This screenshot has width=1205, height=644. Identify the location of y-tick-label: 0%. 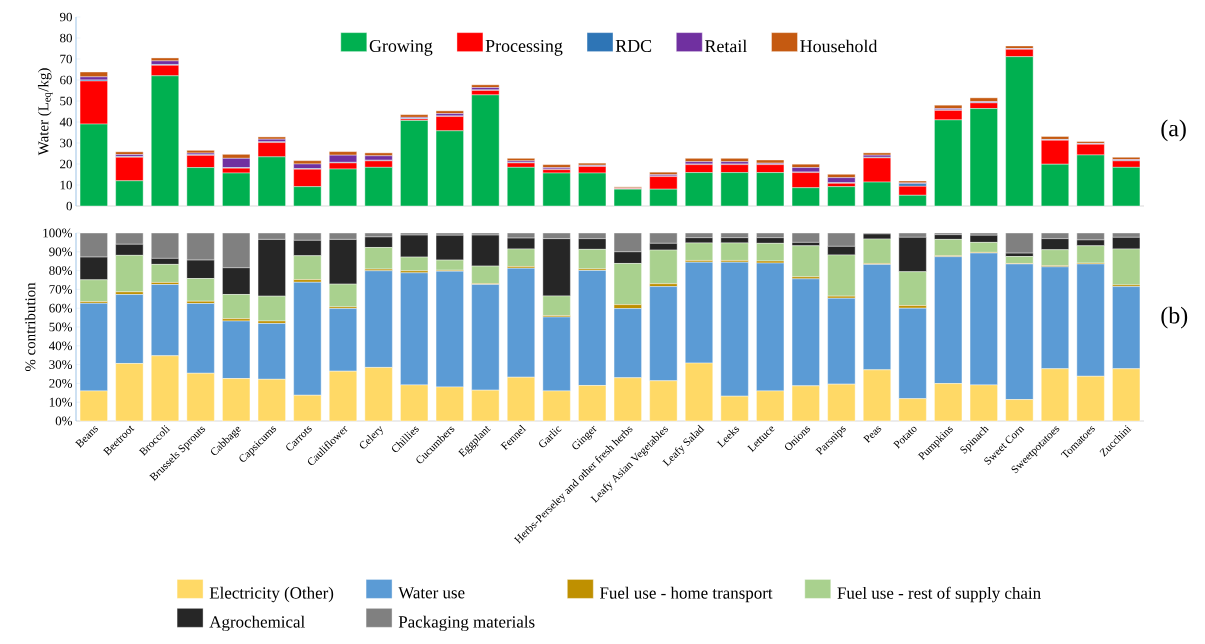
(64, 421).